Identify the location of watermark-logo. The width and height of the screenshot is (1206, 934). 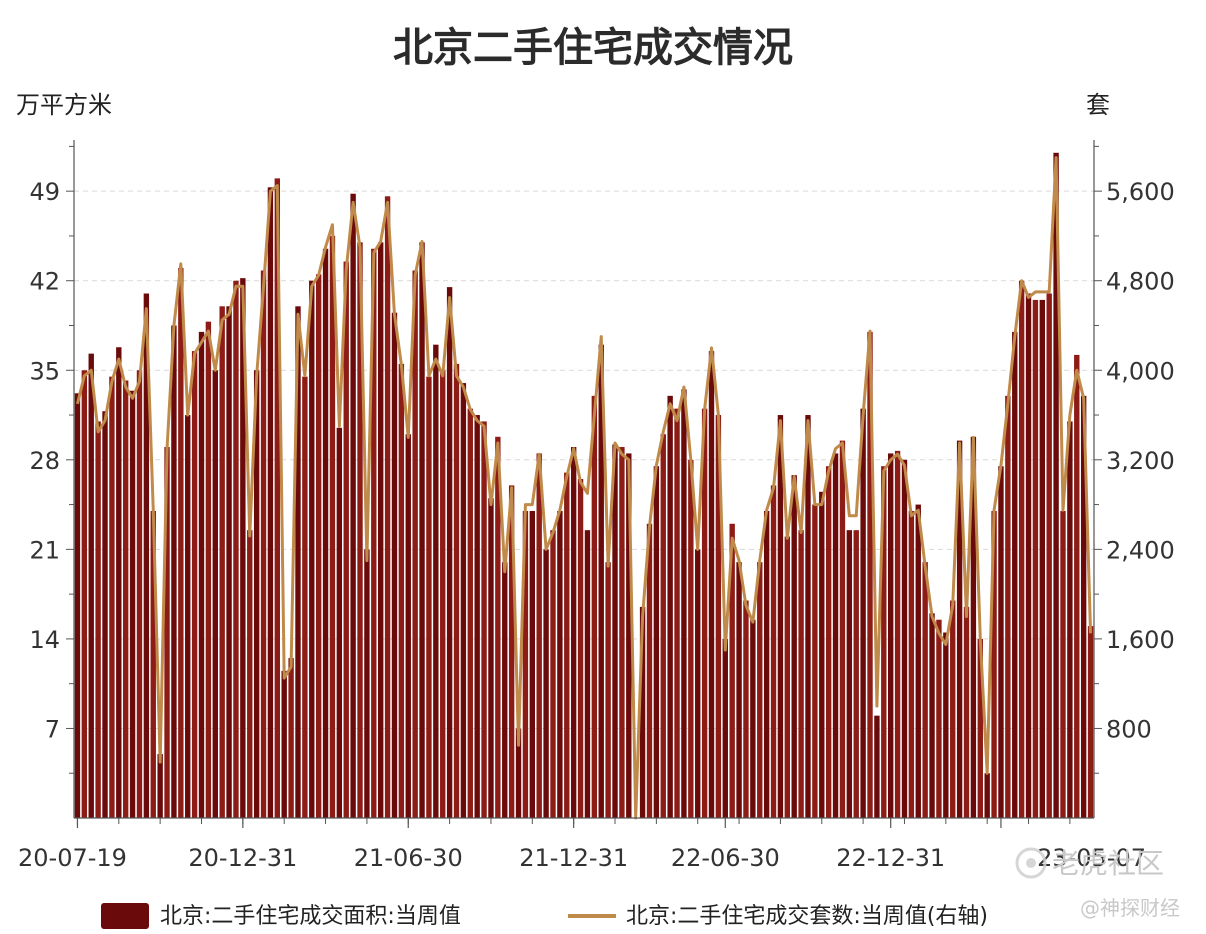
(1031, 863).